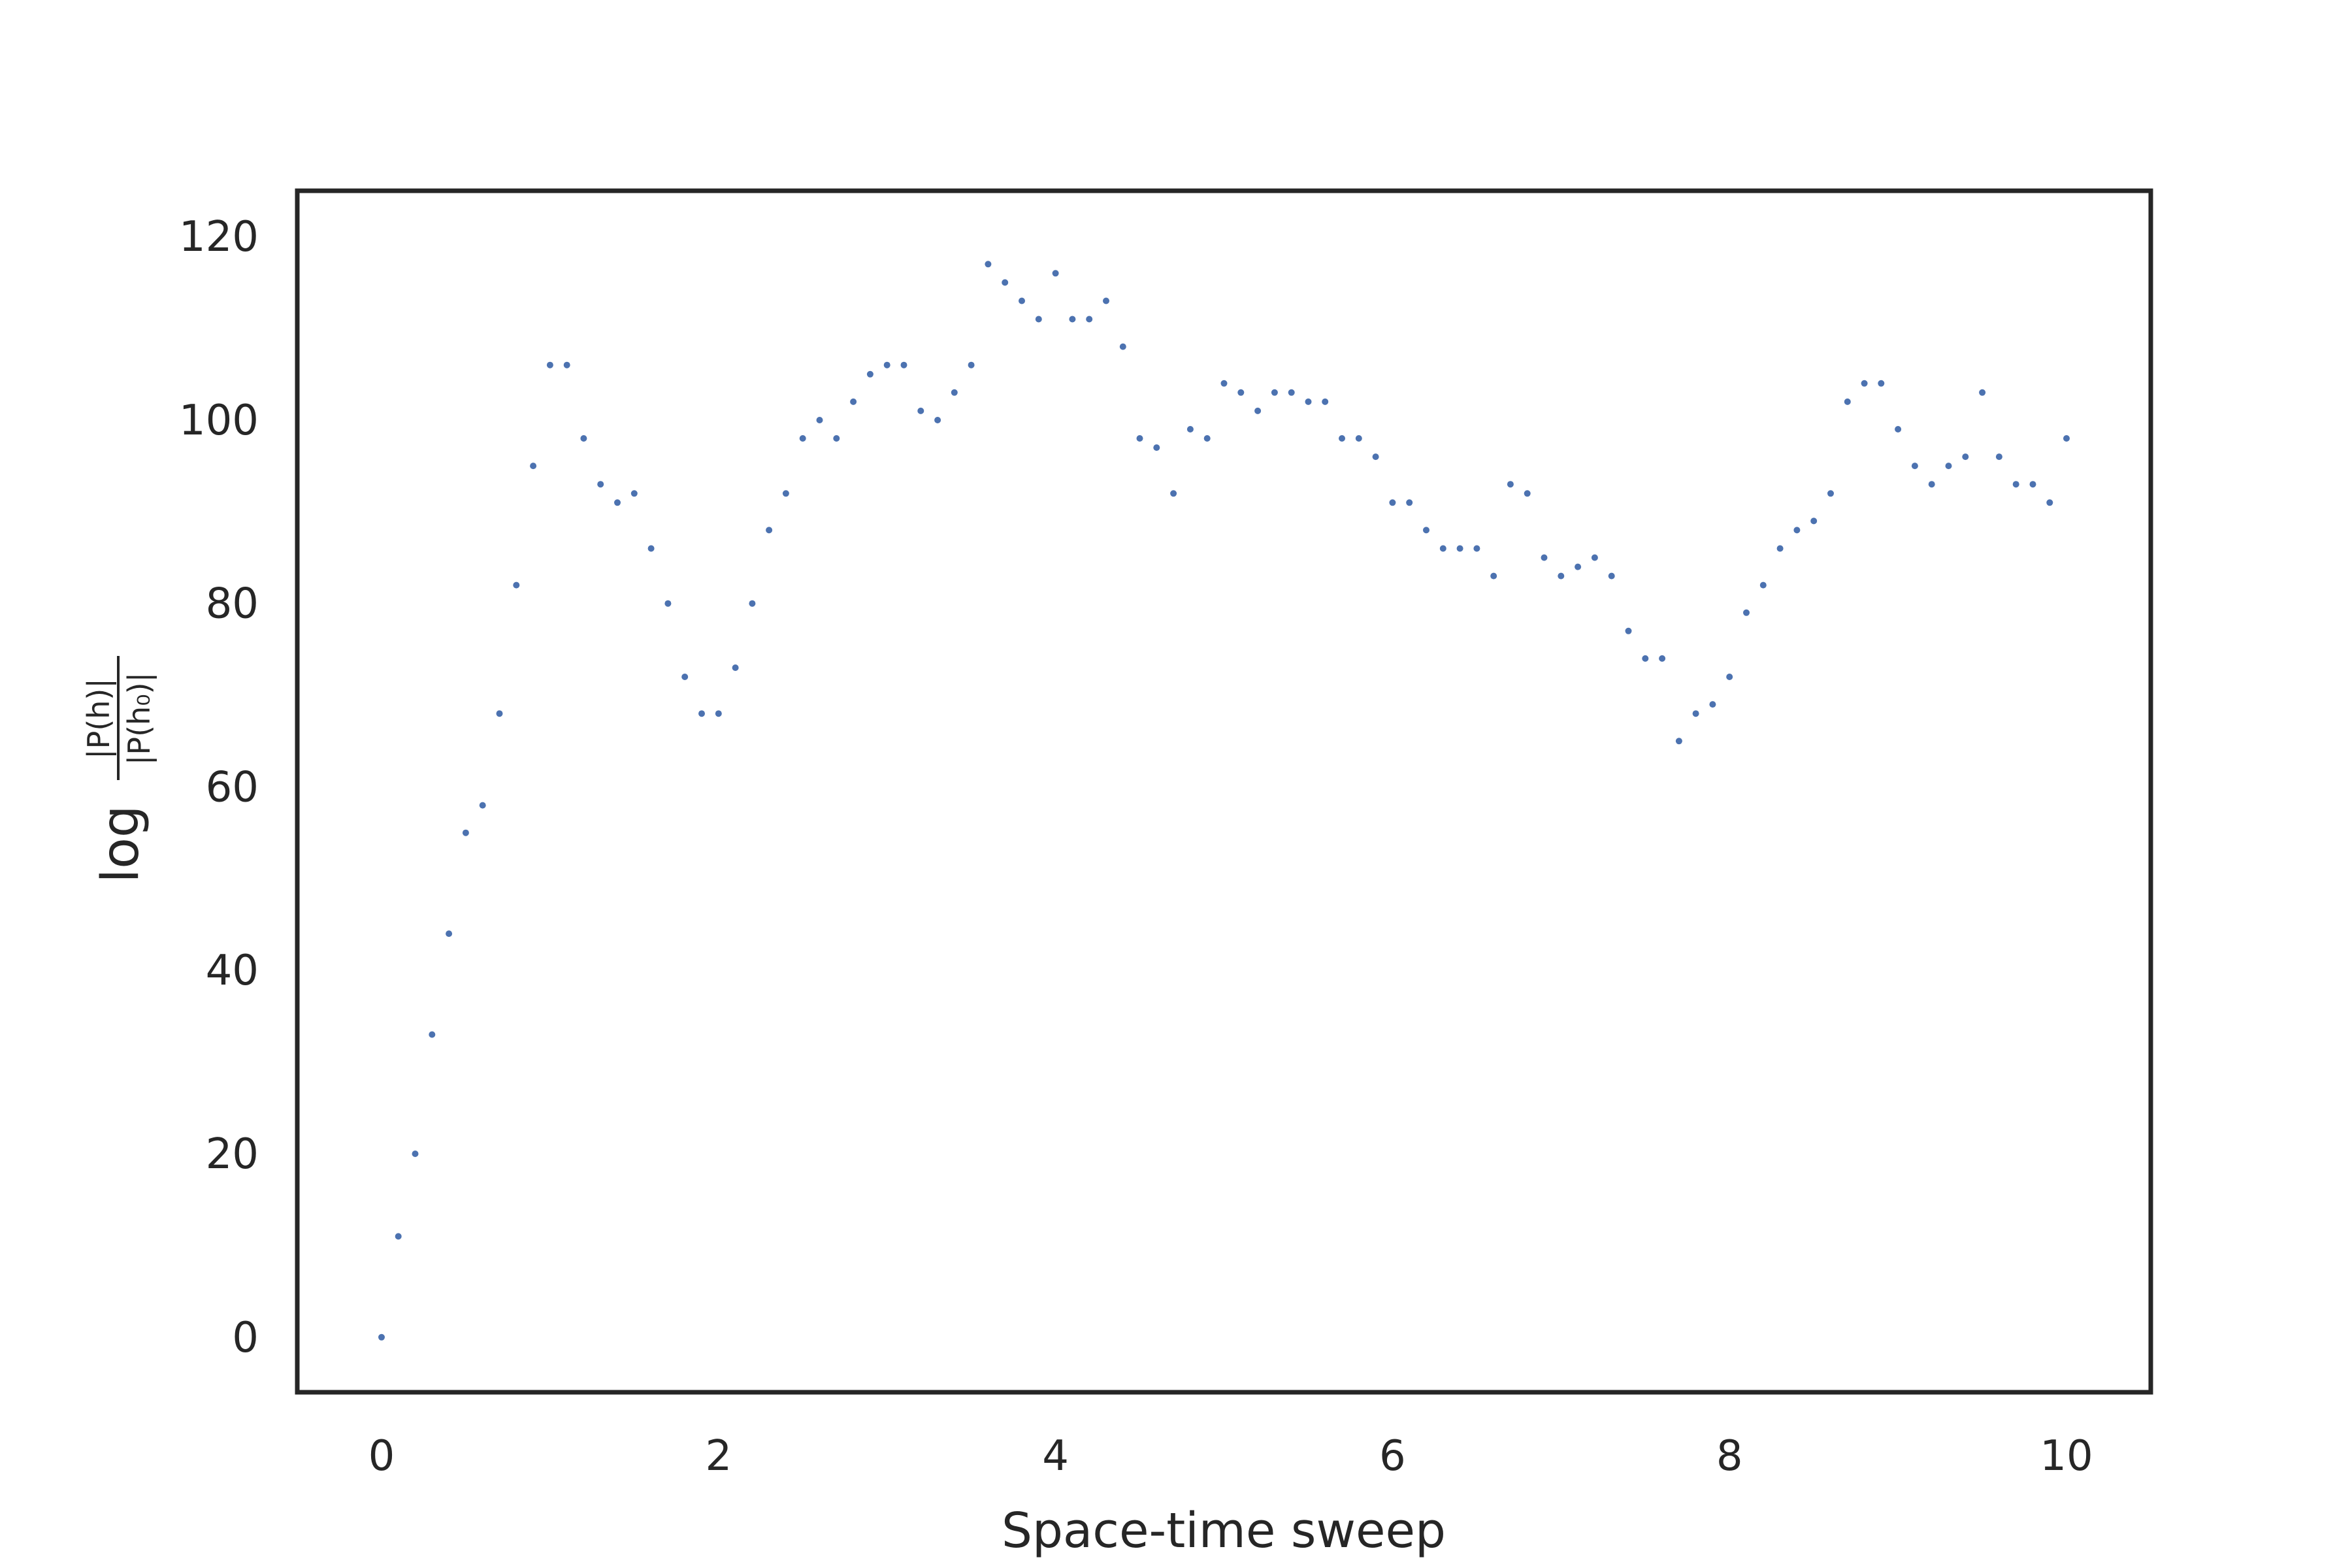 This screenshot has height=1568, width=2352. What do you see at coordinates (219, 421) in the screenshot?
I see `y-tick-label: 100` at bounding box center [219, 421].